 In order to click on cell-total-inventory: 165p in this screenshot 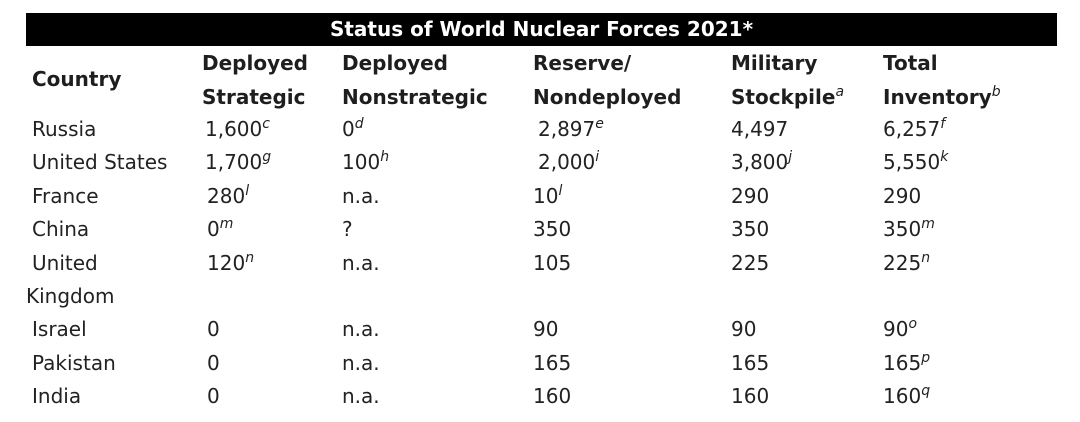, I will do `click(906, 363)`.